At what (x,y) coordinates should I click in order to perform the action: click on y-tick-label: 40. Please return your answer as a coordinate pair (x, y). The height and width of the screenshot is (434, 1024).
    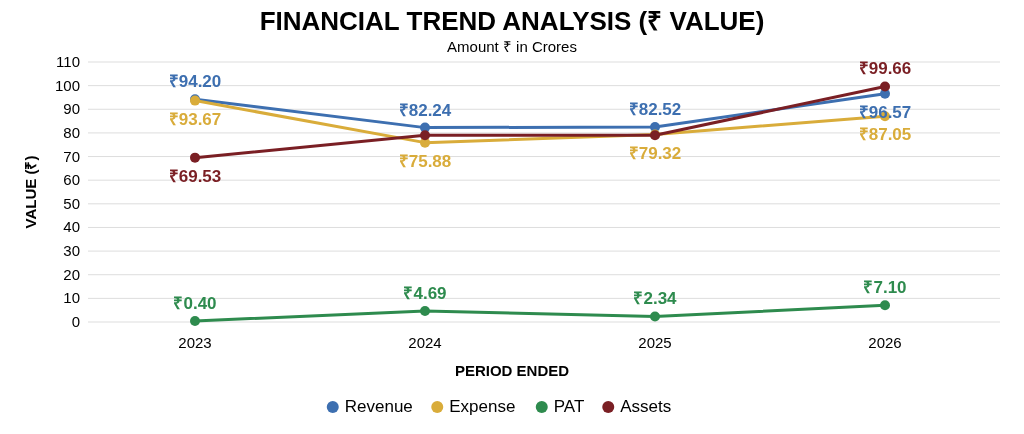
    Looking at the image, I should click on (71, 227).